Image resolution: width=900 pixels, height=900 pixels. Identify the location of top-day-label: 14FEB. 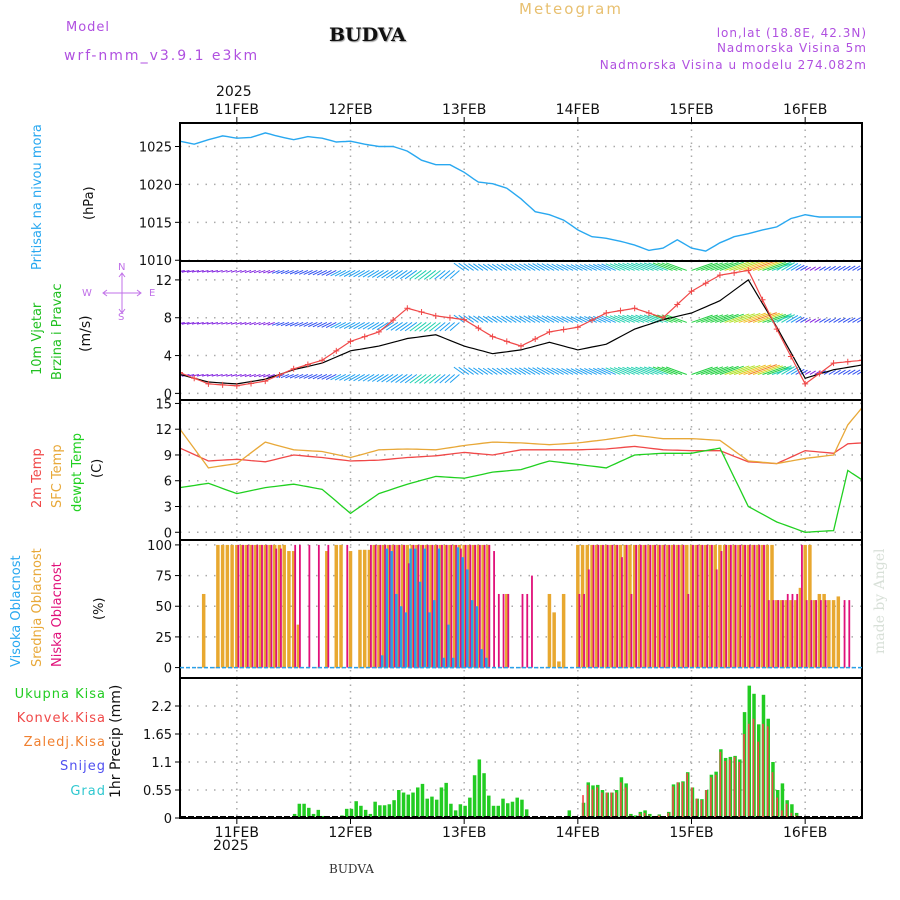
(578, 110).